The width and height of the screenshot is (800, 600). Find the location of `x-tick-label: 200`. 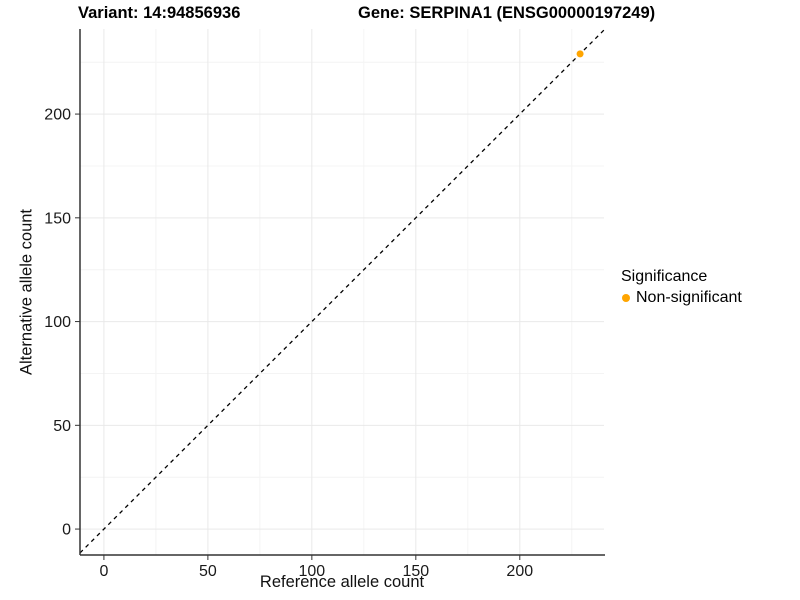

x-tick-label: 200 is located at coordinates (519, 571).